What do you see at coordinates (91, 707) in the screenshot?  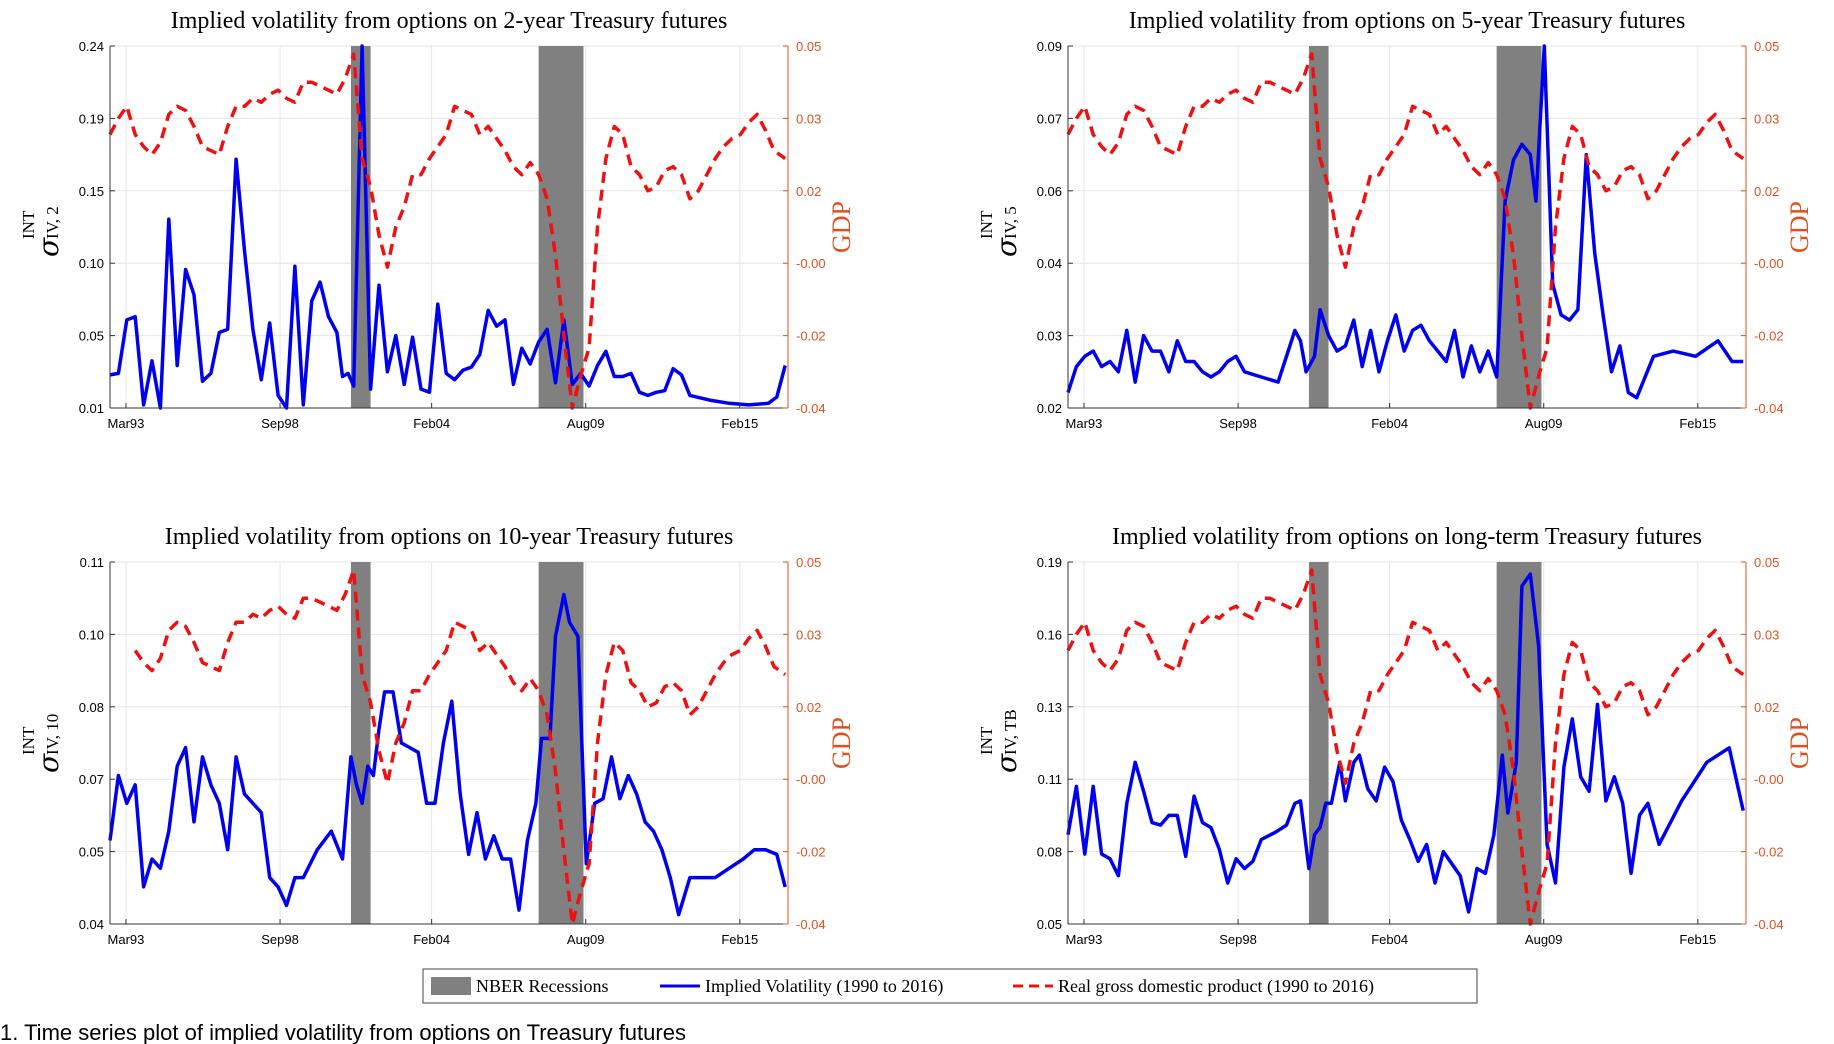 I see `y-tick-label: 0.08` at bounding box center [91, 707].